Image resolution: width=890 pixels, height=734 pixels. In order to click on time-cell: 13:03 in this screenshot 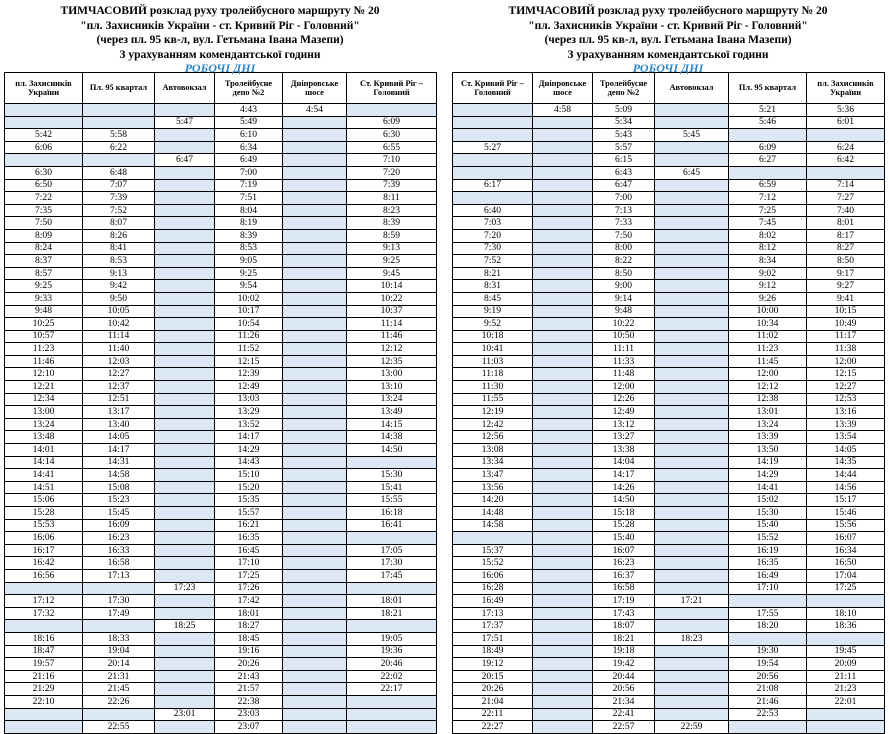, I will do `click(248, 399)`.